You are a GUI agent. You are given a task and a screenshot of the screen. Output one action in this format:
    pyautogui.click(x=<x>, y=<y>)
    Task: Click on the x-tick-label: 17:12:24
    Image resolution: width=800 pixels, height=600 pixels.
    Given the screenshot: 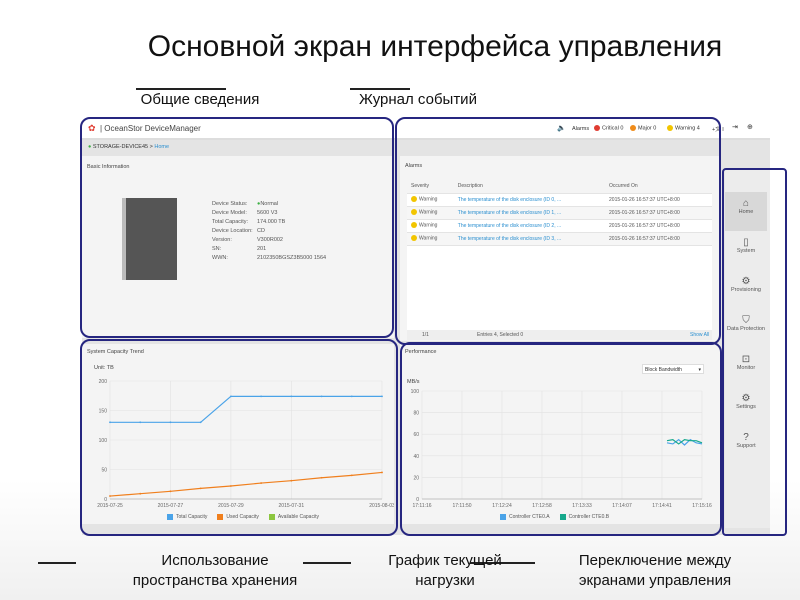 What is the action you would take?
    pyautogui.click(x=502, y=506)
    